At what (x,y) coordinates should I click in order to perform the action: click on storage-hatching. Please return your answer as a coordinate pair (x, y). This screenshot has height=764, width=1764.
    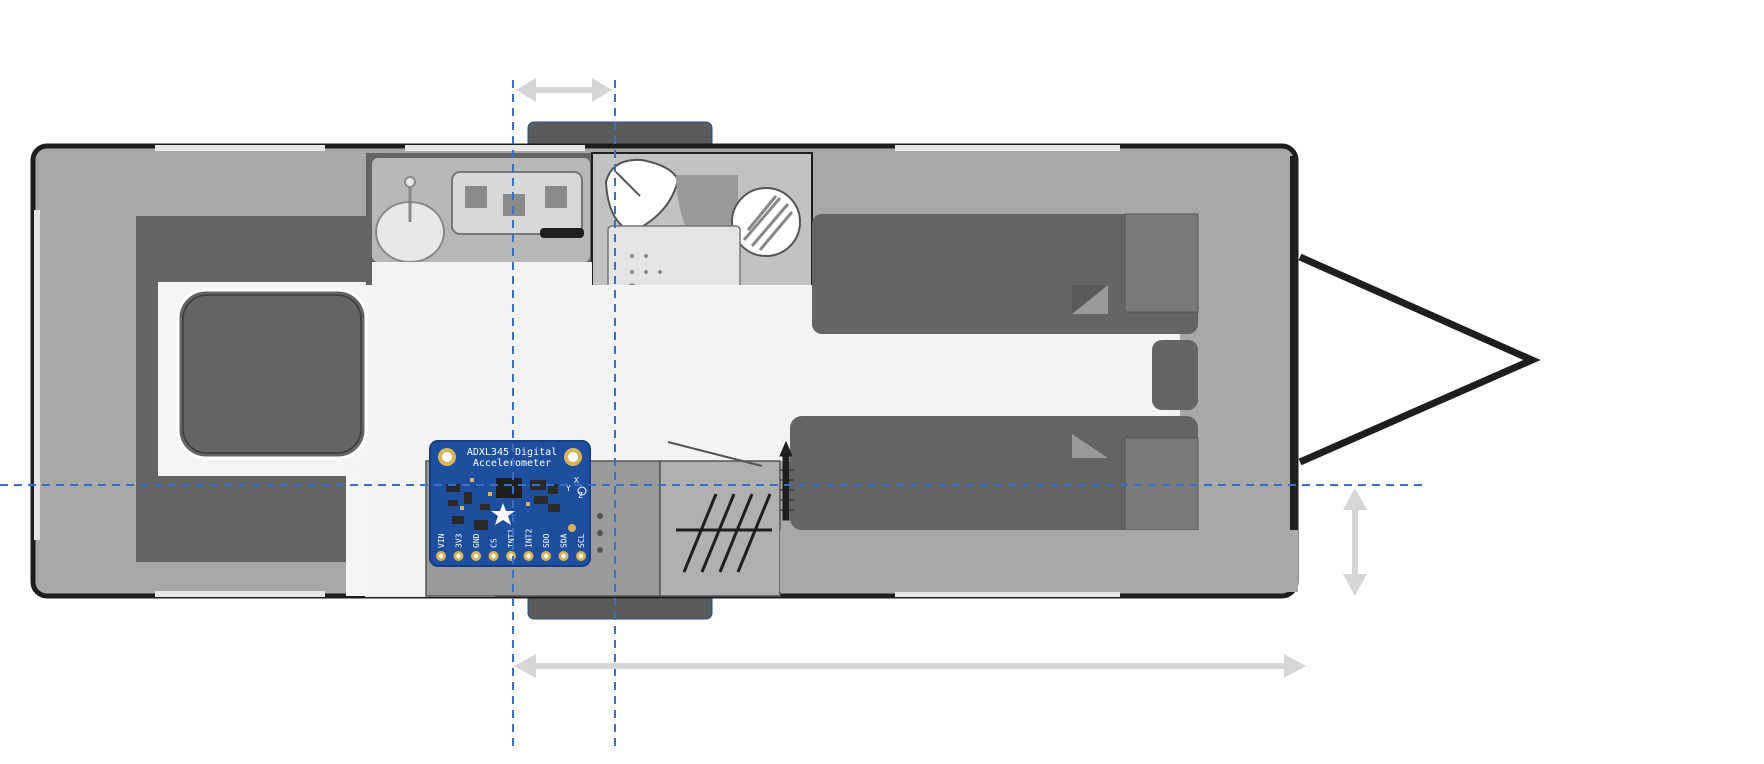
    Looking at the image, I should click on (724, 533).